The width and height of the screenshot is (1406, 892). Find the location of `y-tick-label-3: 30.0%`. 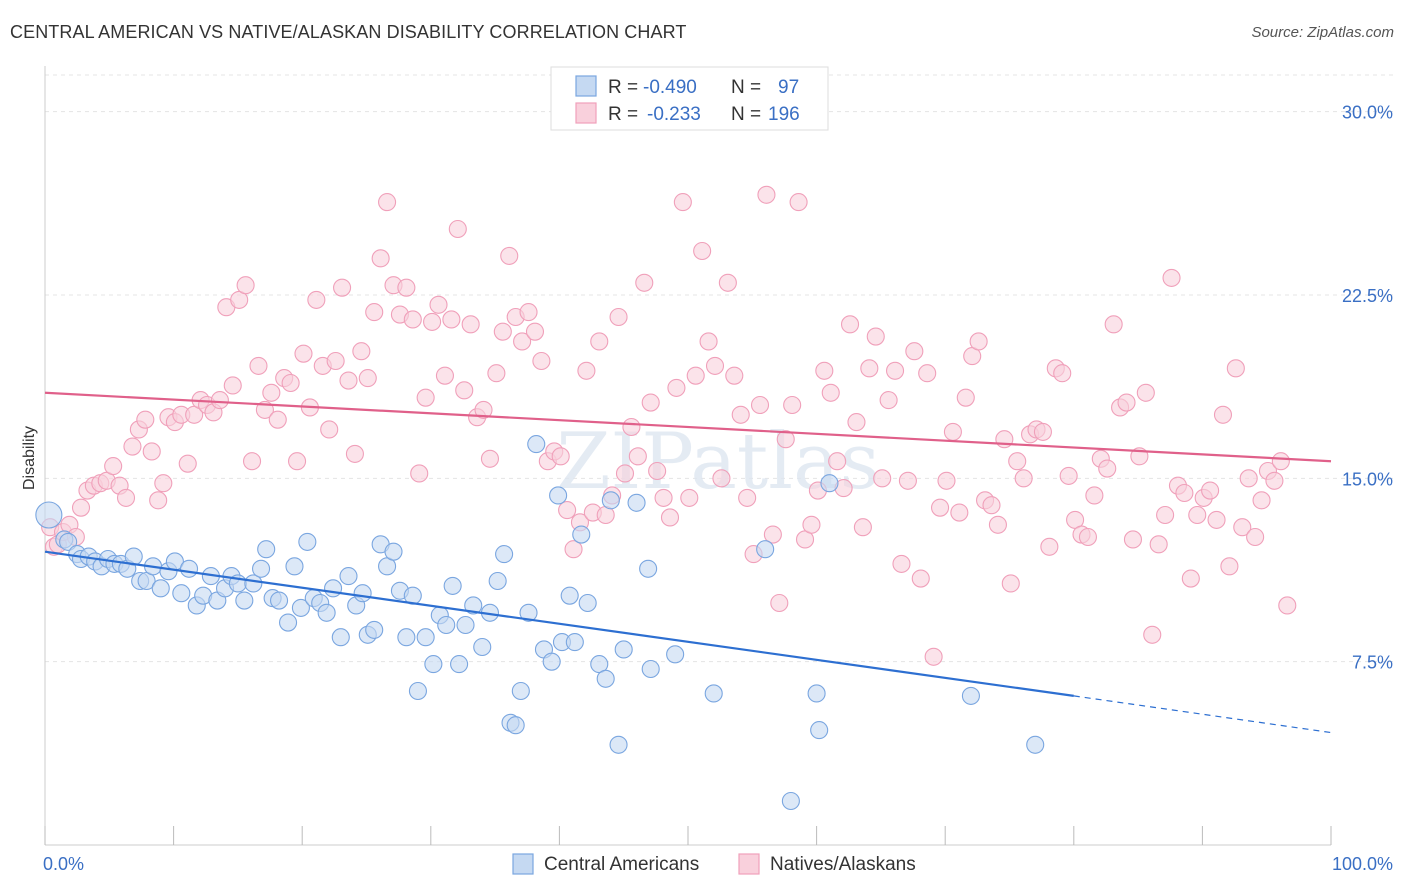

y-tick-label-3: 30.0% is located at coordinates (1367, 113).